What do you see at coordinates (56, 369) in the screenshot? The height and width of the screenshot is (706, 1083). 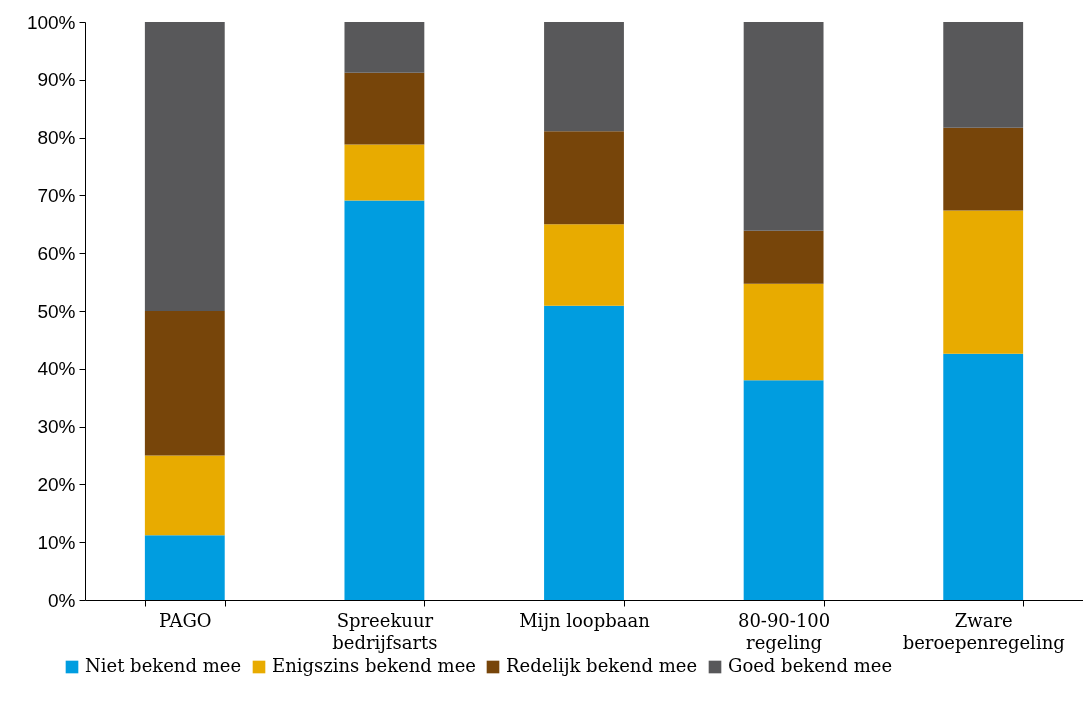 I see `y-tick-label: 40%` at bounding box center [56, 369].